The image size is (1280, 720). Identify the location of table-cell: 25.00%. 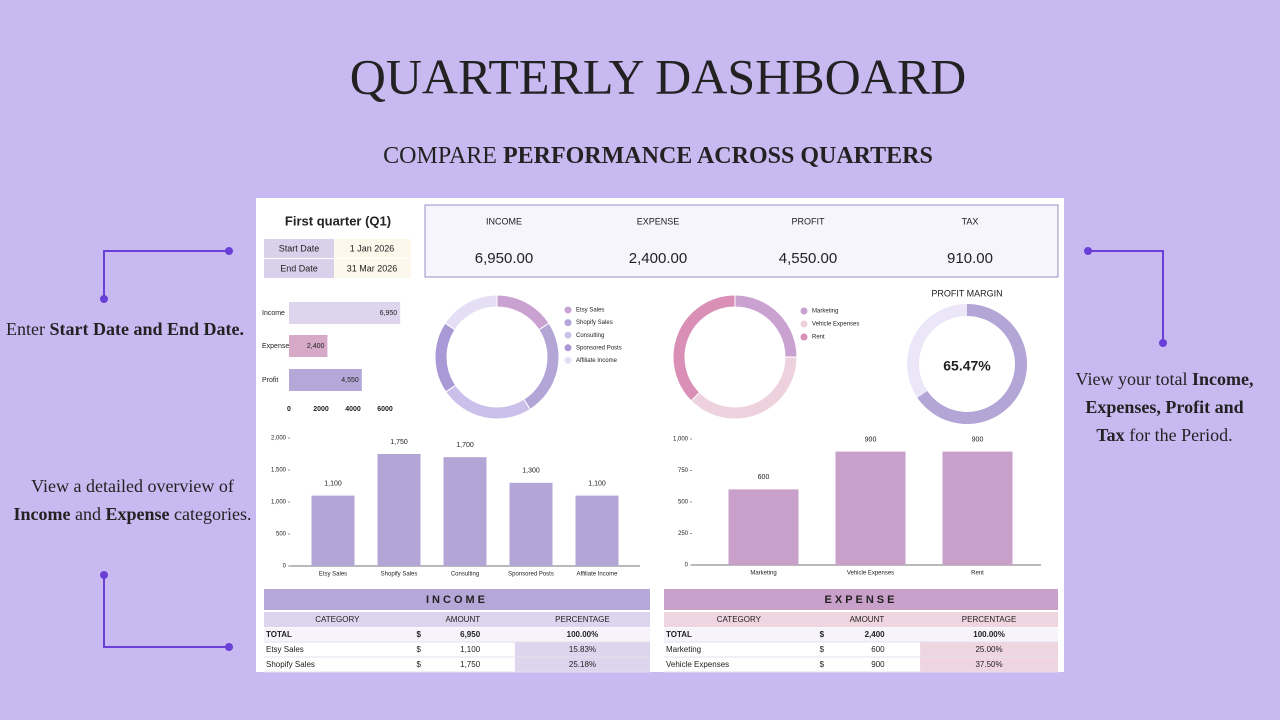
(988, 649).